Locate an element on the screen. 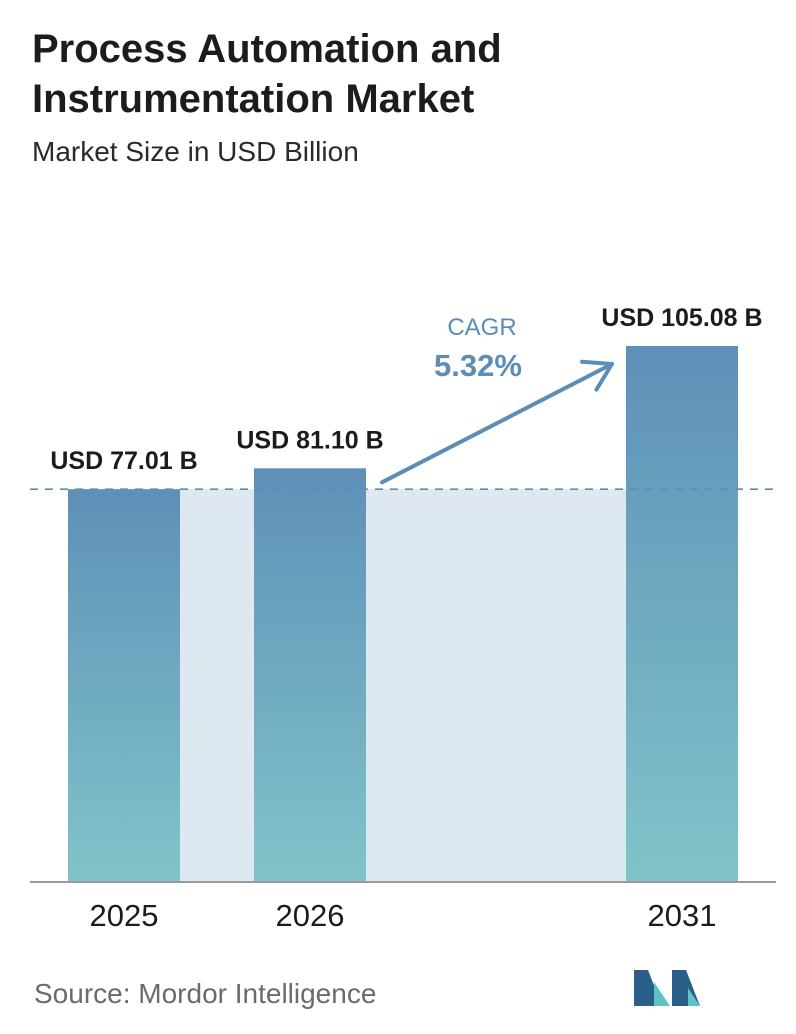  value-label-2025: USD 77.01 B is located at coordinates (123, 461).